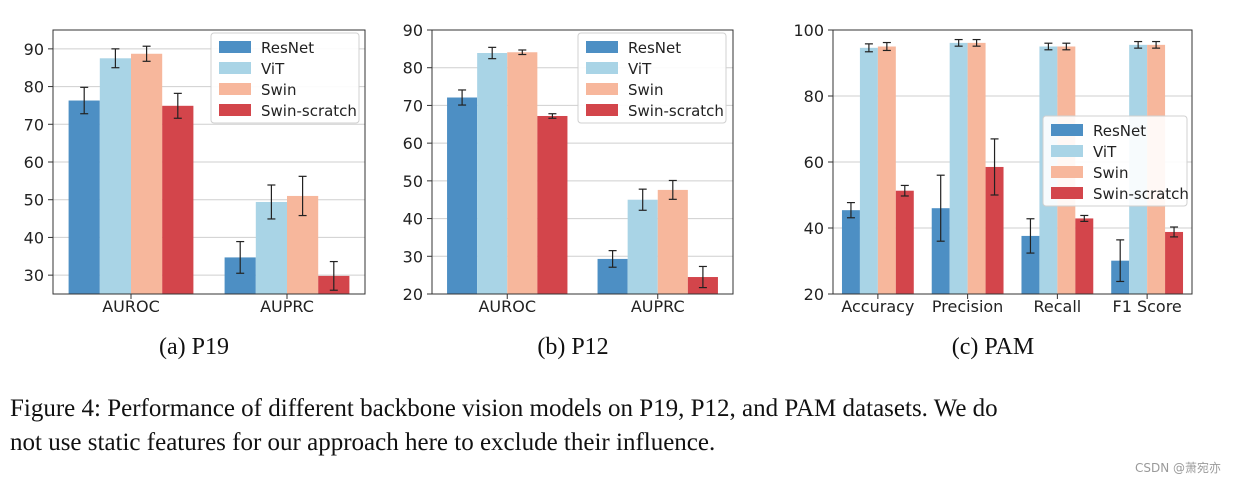 This screenshot has width=1233, height=484. I want to click on bar-swin-scratch-precision, so click(994, 230).